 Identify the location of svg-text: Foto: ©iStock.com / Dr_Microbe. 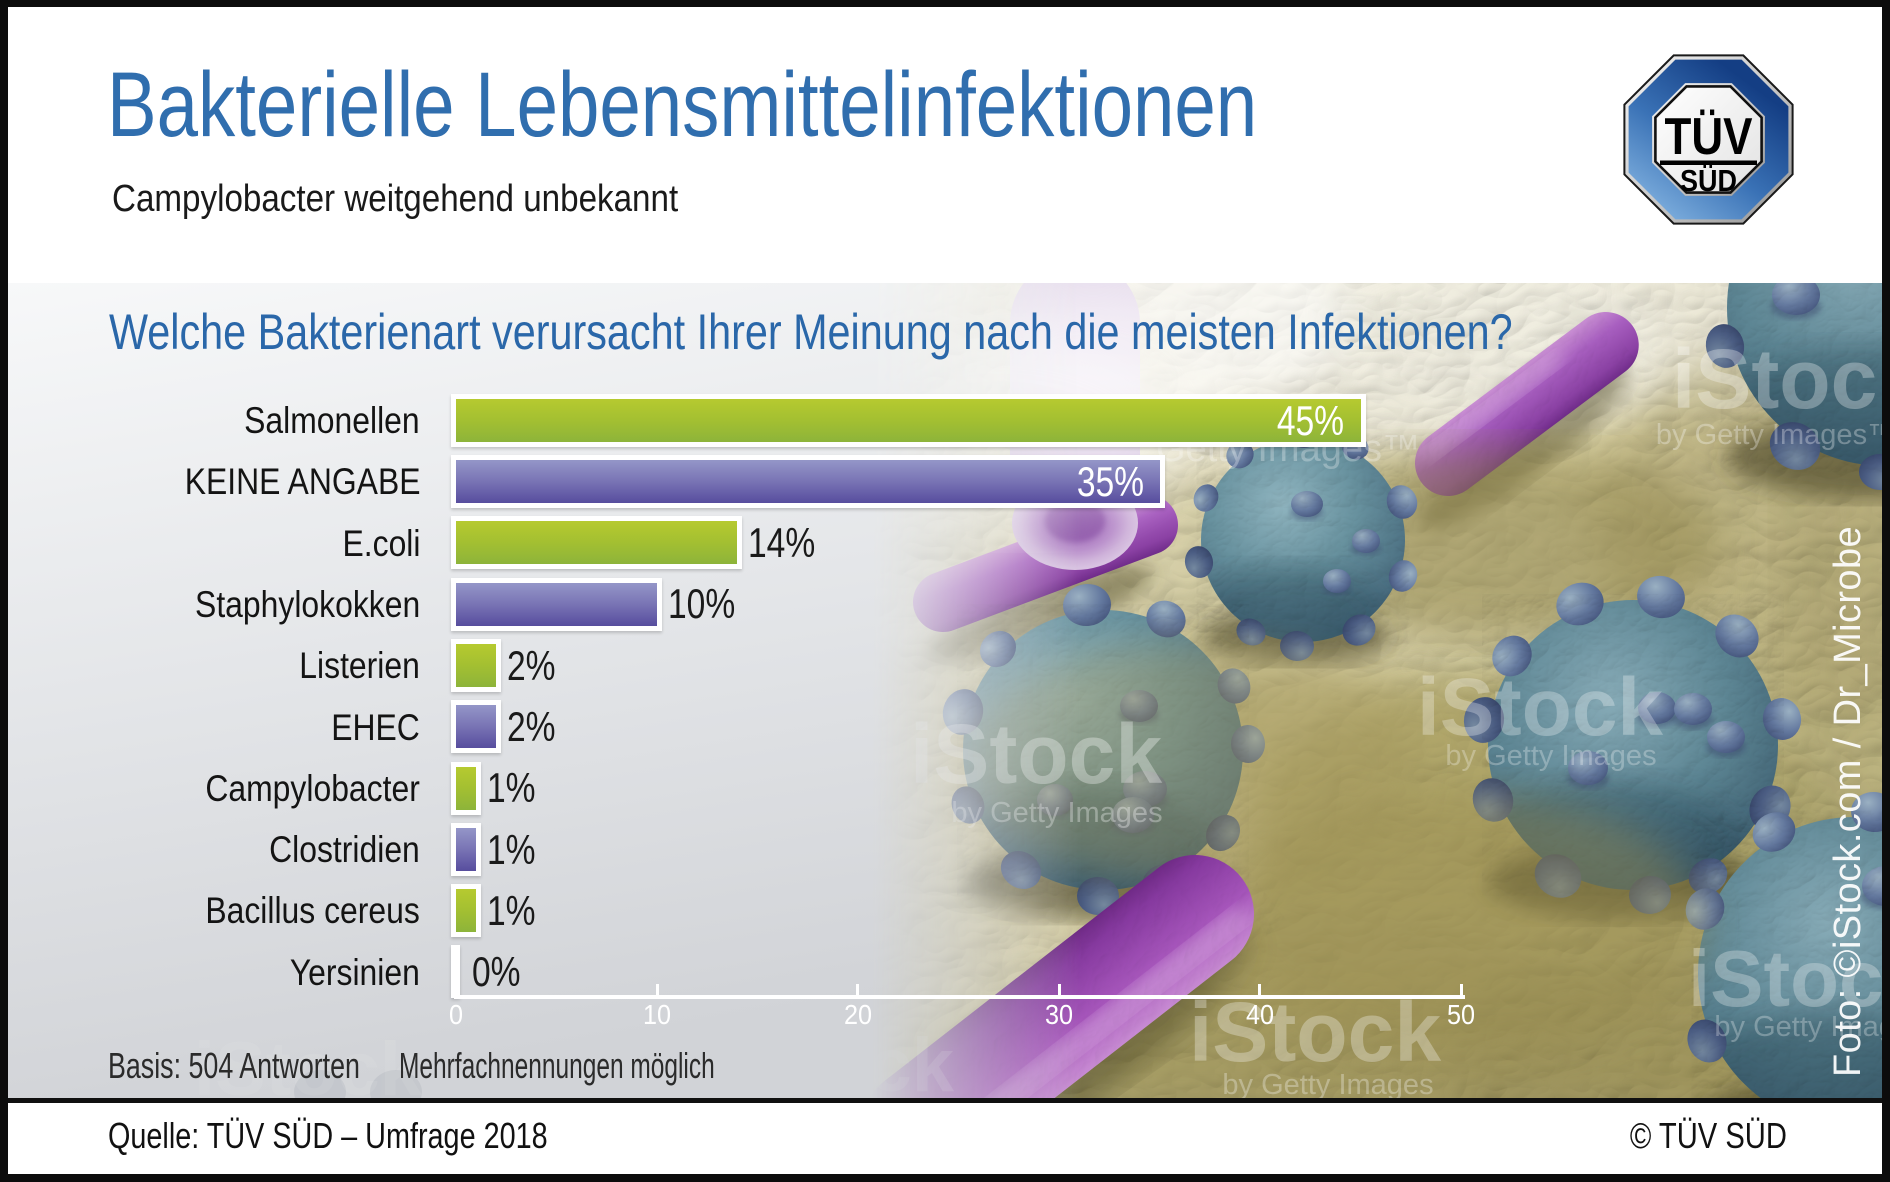
(1848, 801).